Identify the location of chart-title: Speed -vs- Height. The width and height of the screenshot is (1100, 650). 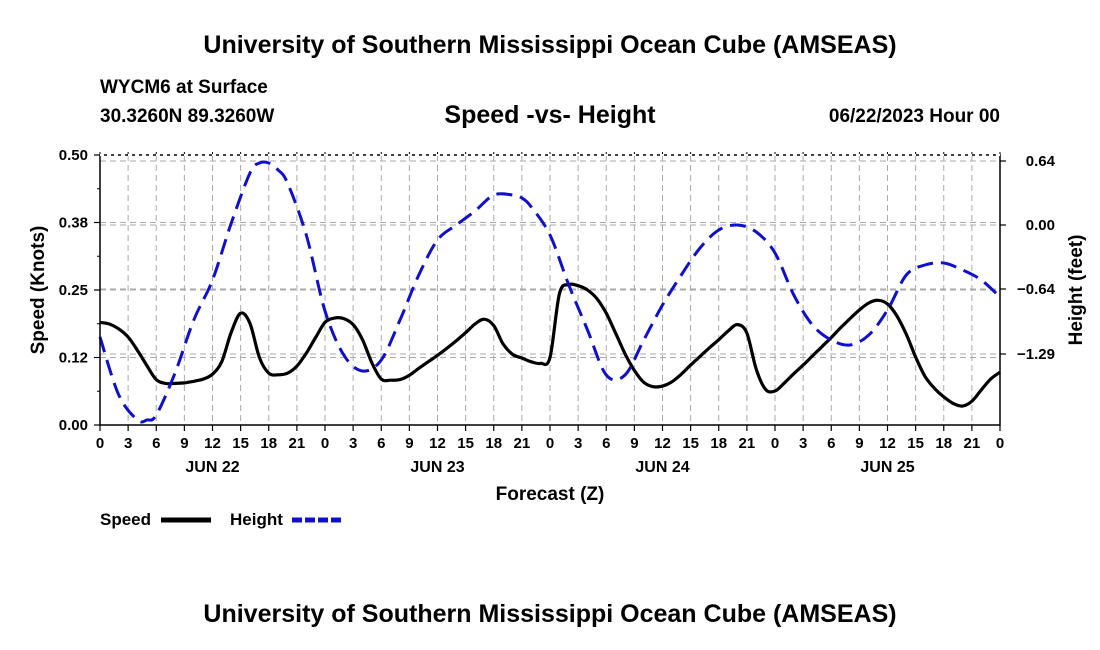
(550, 115).